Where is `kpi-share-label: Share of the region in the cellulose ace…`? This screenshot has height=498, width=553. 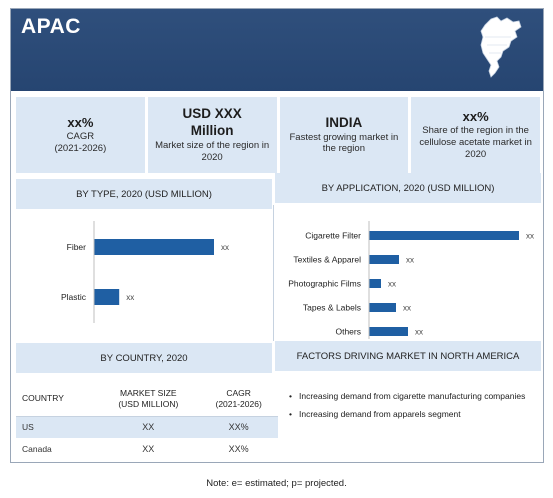
kpi-share-label: Share of the region in the cellulose ace… is located at coordinates (475, 143).